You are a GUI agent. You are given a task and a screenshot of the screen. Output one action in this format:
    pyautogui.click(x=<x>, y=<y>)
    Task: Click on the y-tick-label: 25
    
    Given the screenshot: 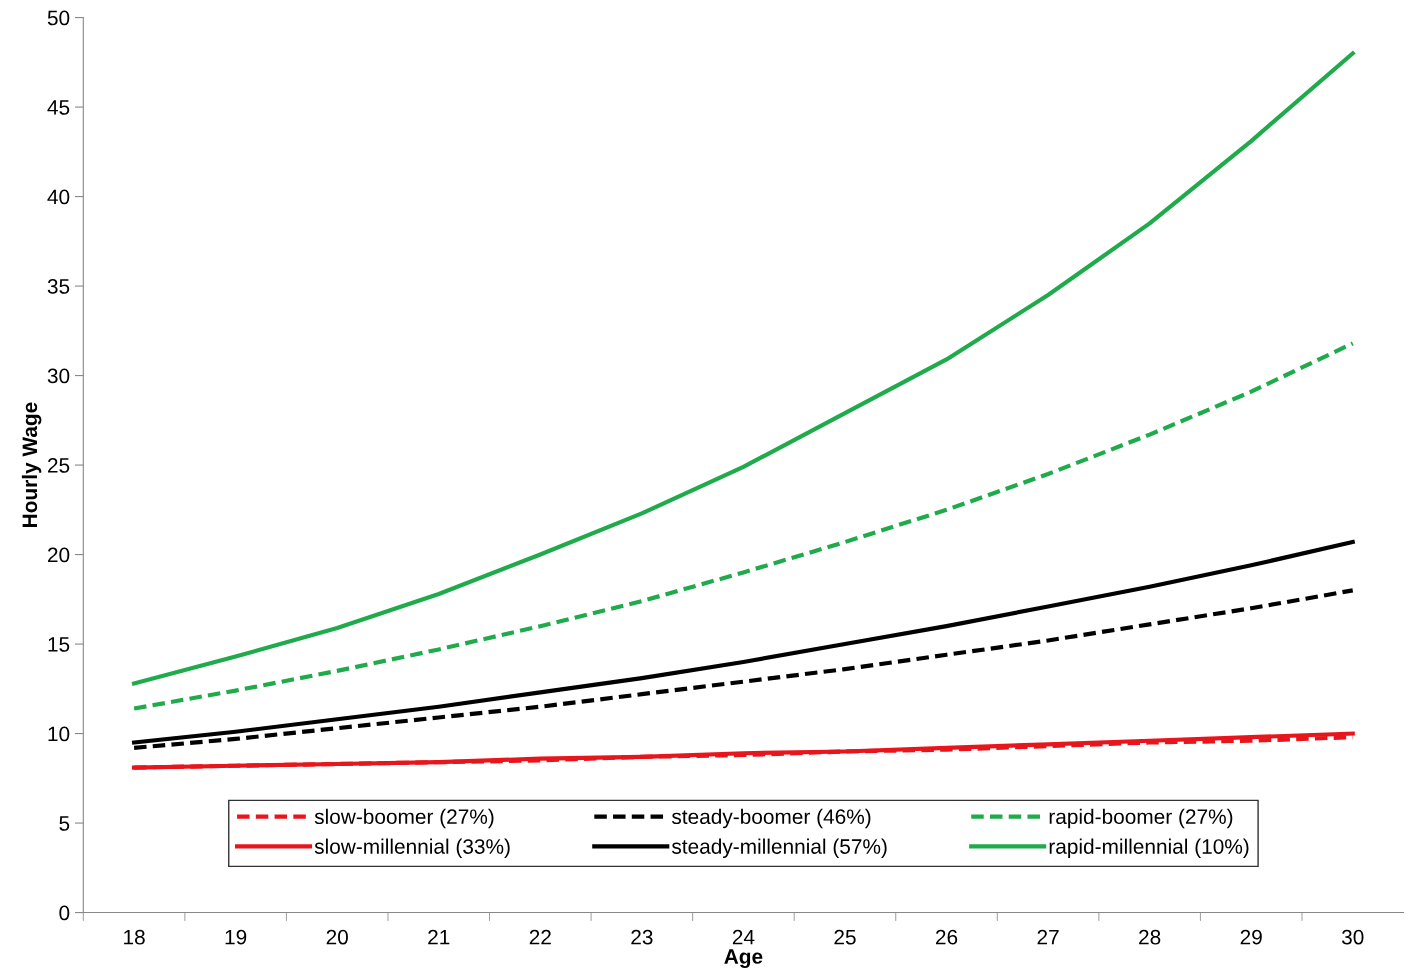 What is the action you would take?
    pyautogui.click(x=58, y=465)
    